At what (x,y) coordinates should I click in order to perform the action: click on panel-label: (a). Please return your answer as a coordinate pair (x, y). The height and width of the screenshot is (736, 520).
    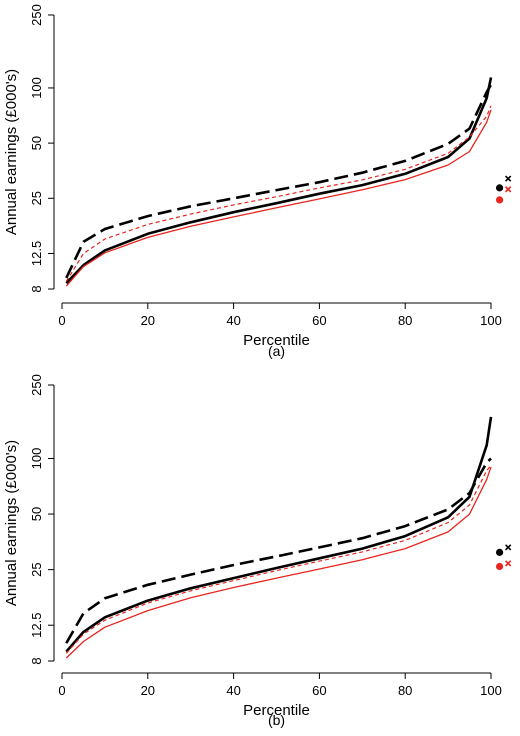
    Looking at the image, I should click on (276, 351).